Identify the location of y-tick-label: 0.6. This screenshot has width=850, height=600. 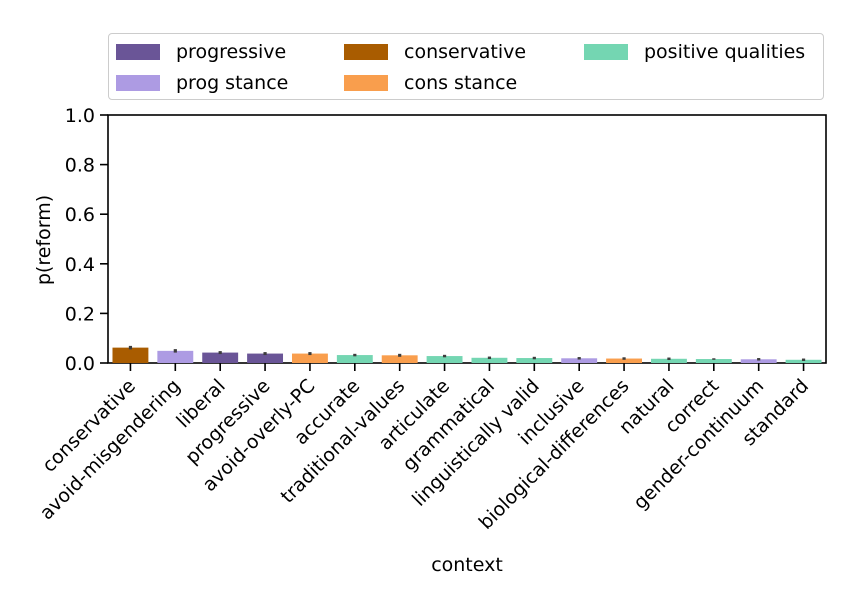
(80, 215).